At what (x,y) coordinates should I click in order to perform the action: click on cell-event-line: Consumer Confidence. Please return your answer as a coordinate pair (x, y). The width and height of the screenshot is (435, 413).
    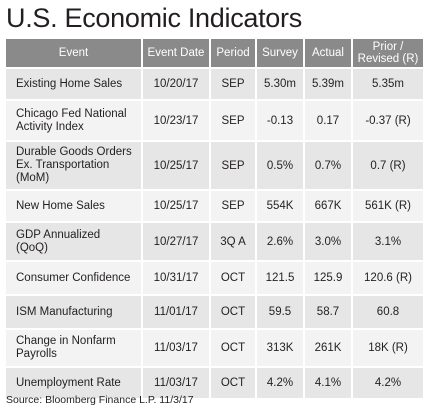
    Looking at the image, I should click on (73, 277).